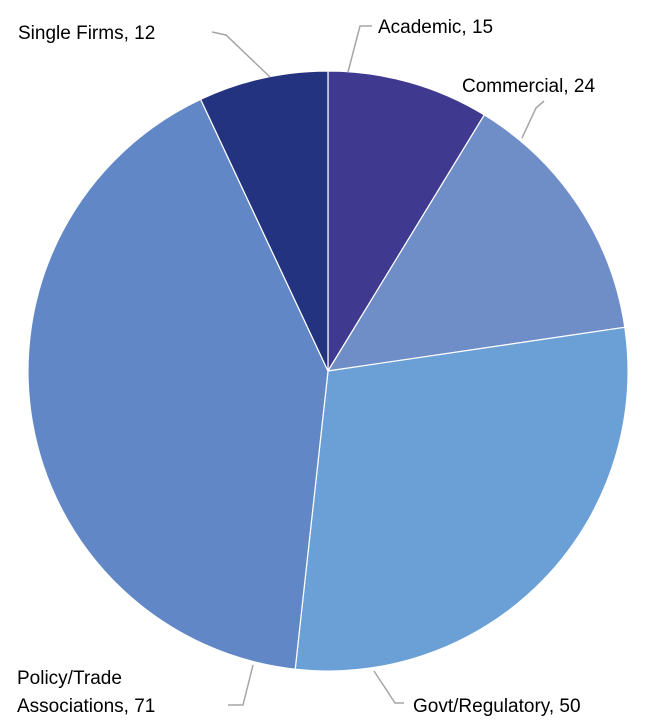  What do you see at coordinates (69, 678) in the screenshot?
I see `data-label-policy-trade-line1: Policy/Trade` at bounding box center [69, 678].